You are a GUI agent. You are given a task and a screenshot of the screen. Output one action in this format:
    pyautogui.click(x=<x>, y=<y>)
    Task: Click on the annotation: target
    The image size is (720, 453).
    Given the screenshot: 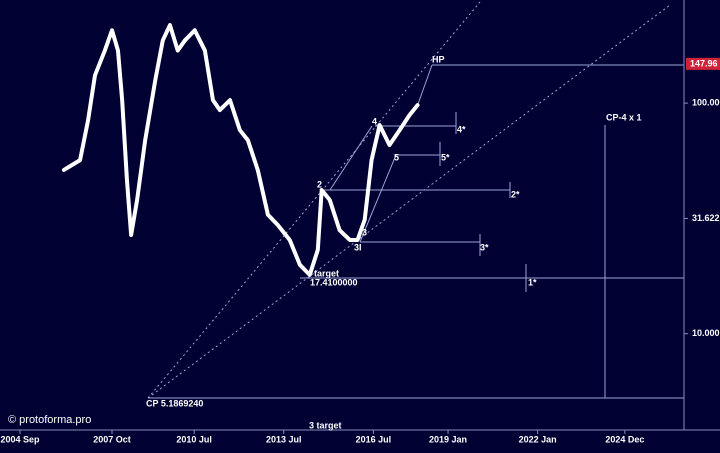 What is the action you would take?
    pyautogui.click(x=326, y=273)
    